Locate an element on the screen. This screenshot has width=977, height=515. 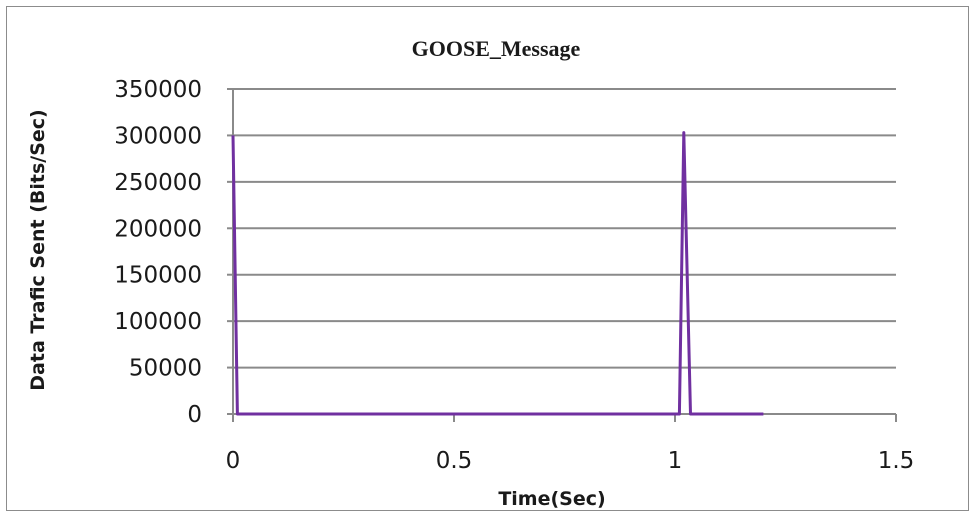
x-tick-label: 1.5 is located at coordinates (896, 461).